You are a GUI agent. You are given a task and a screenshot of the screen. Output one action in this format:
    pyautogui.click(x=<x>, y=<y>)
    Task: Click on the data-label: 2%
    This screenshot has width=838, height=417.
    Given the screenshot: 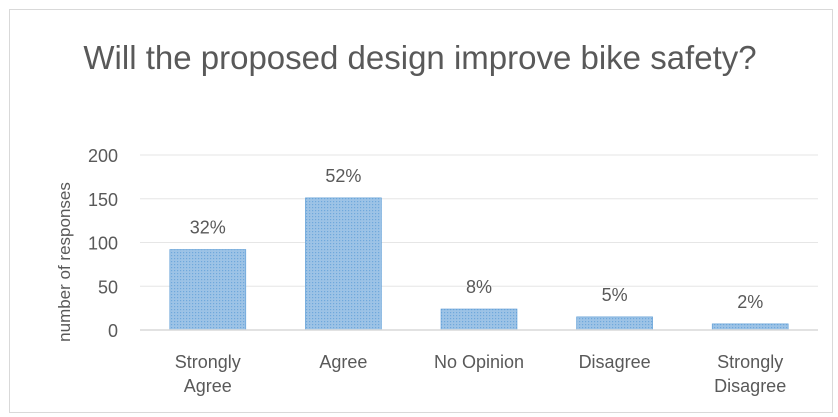 What is the action you would take?
    pyautogui.click(x=750, y=302)
    